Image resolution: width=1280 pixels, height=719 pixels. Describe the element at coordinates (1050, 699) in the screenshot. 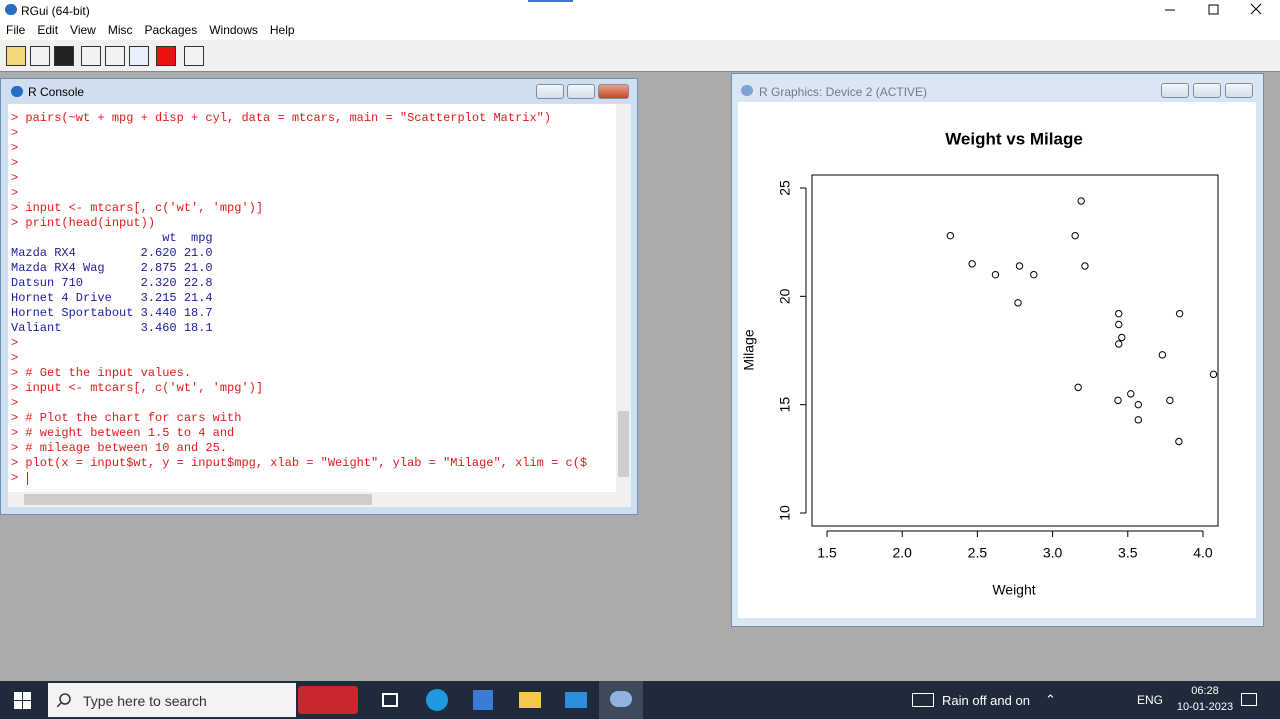

I see `tray-icons: ⌃` at that location.